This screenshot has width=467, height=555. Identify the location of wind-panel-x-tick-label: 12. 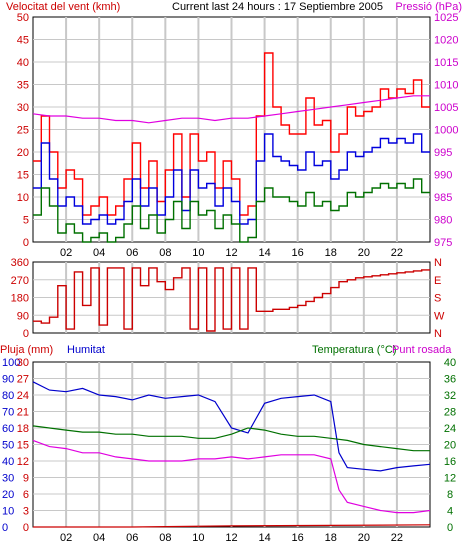
(231, 253).